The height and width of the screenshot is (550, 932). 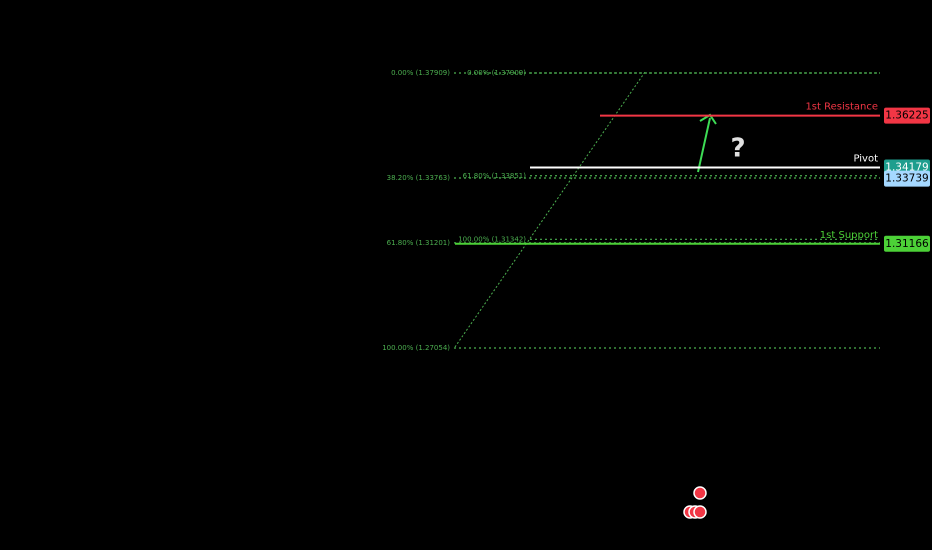 What do you see at coordinates (865, 158) in the screenshot?
I see `level-name: Pivot` at bounding box center [865, 158].